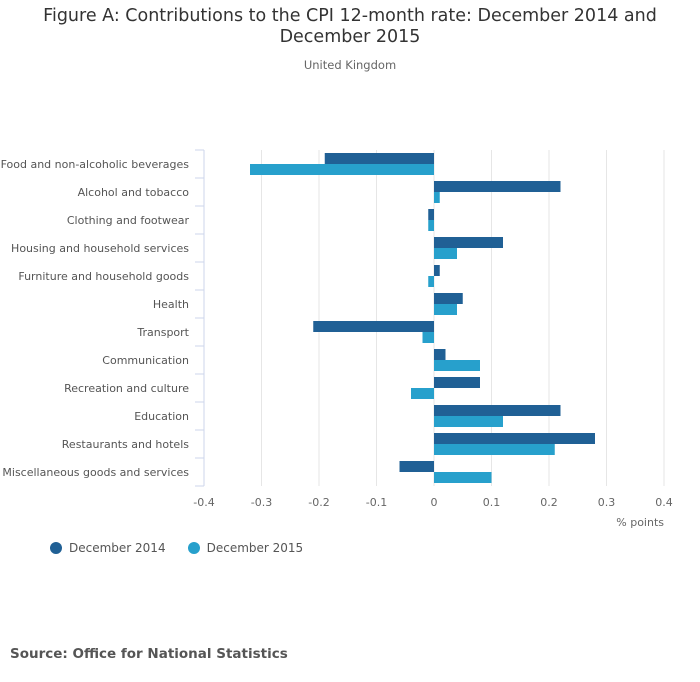  Describe the element at coordinates (492, 502) in the screenshot. I see `x-tick-label: 0.1` at that location.